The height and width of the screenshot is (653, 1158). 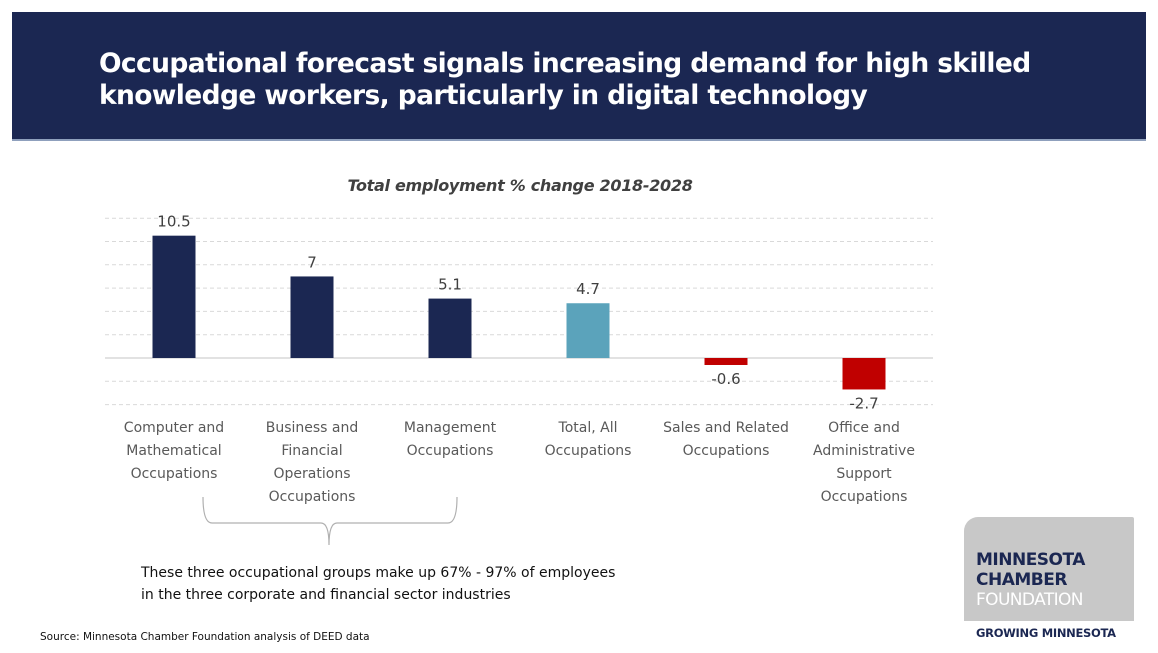 What do you see at coordinates (588, 428) in the screenshot?
I see `category-label-line: Total, All` at bounding box center [588, 428].